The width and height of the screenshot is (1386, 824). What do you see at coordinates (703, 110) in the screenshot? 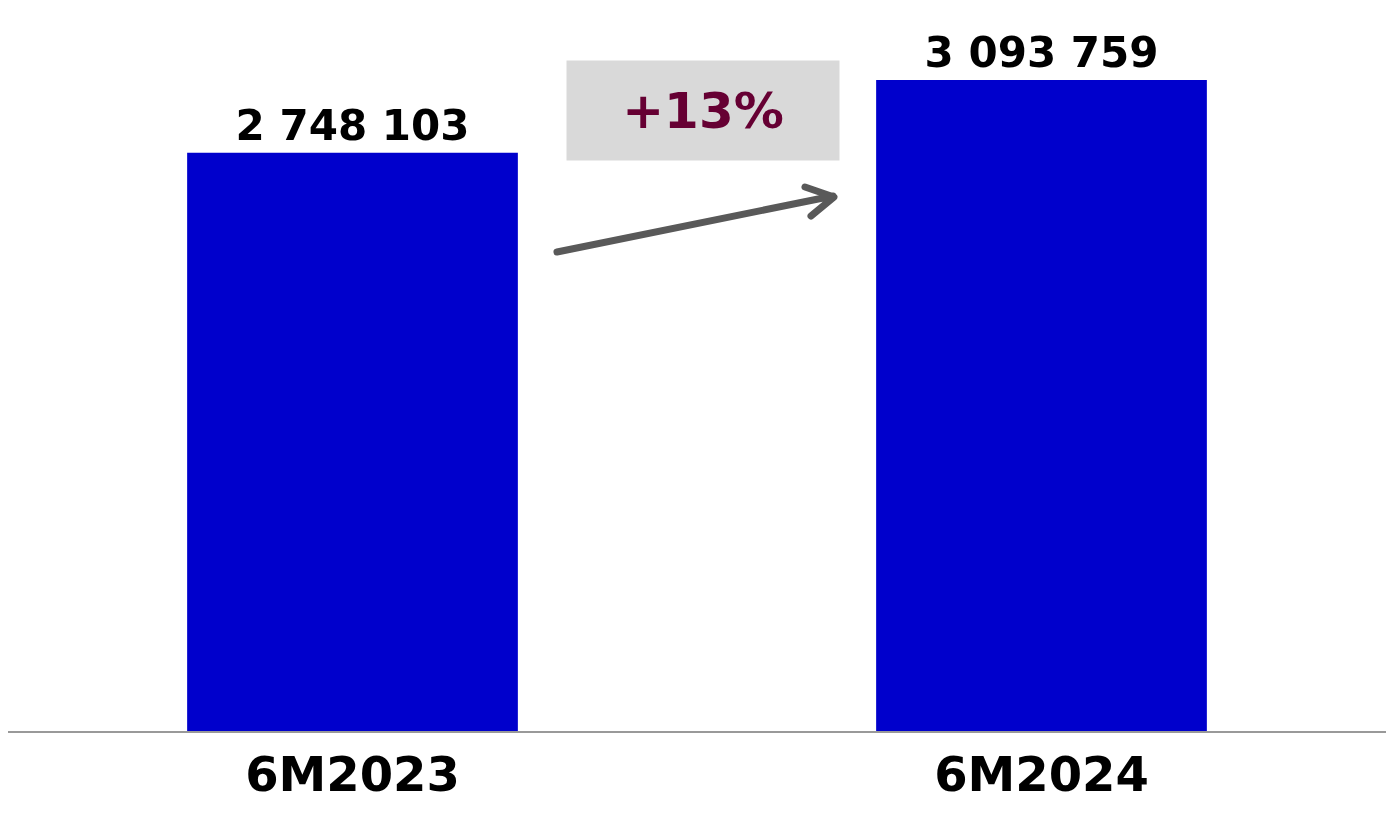
I see `annotation: +13%` at bounding box center [703, 110].